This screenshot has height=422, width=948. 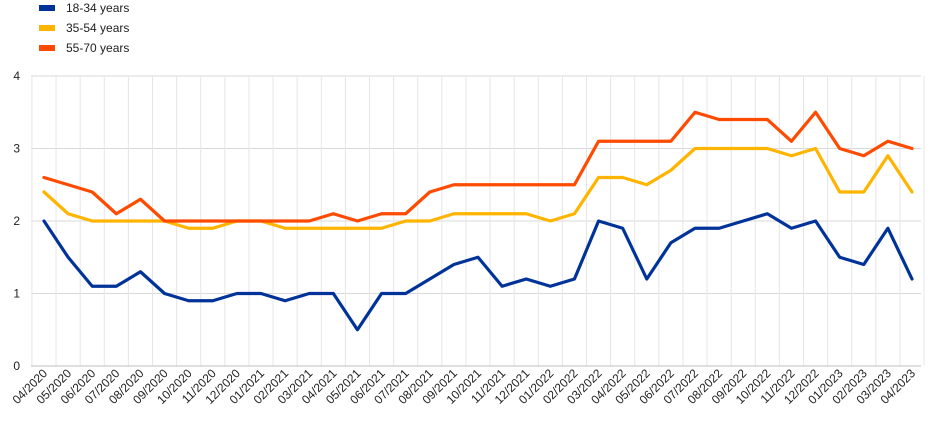 I want to click on legend-item: 35-54 years, so click(x=84, y=28).